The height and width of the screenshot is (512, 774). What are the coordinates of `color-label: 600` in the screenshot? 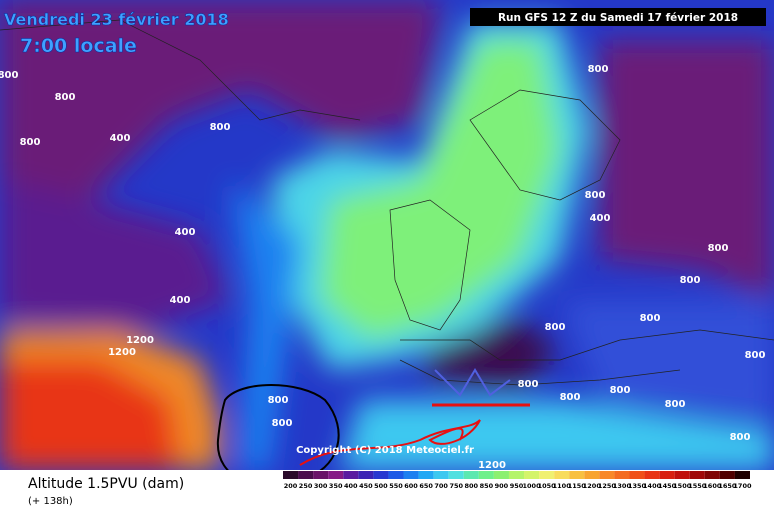 It's located at (411, 486).